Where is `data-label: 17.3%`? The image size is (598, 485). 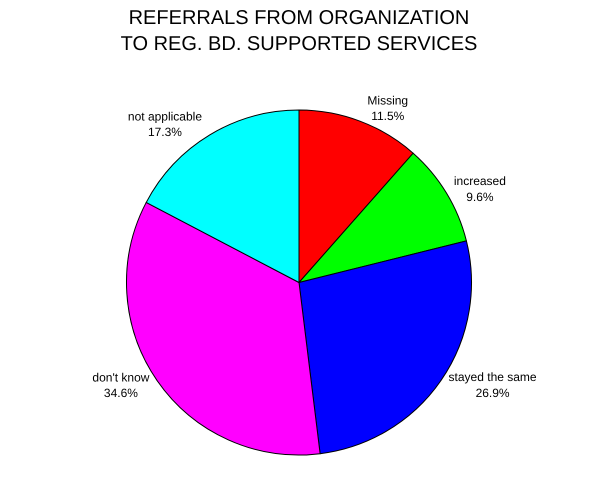 data-label: 17.3% is located at coordinates (165, 131).